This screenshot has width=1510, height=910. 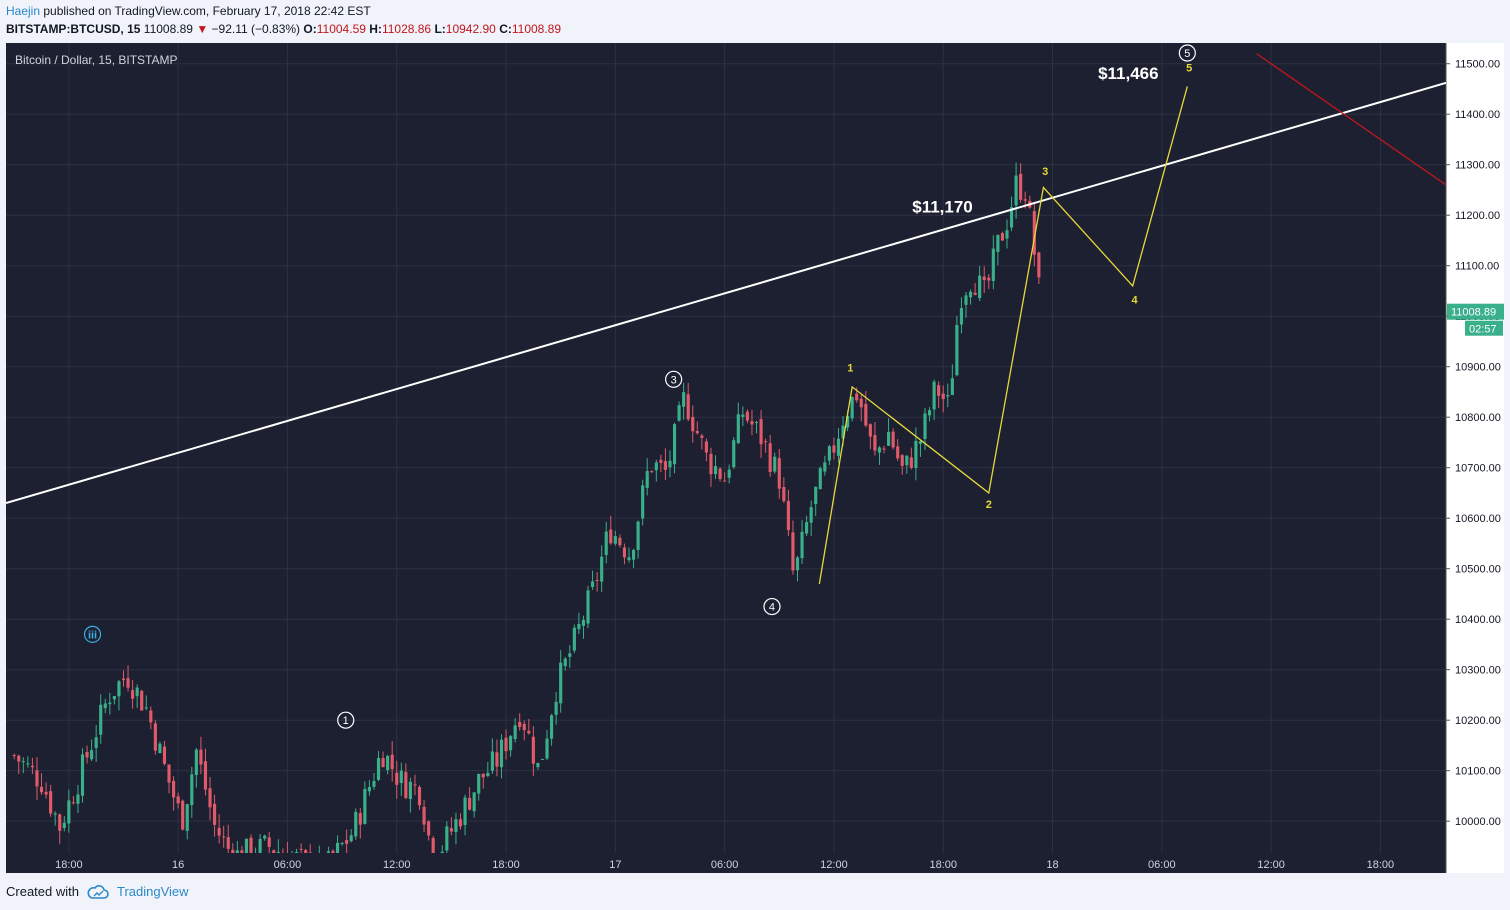 I want to click on y-tick-label: 10000.00, so click(x=1478, y=822).